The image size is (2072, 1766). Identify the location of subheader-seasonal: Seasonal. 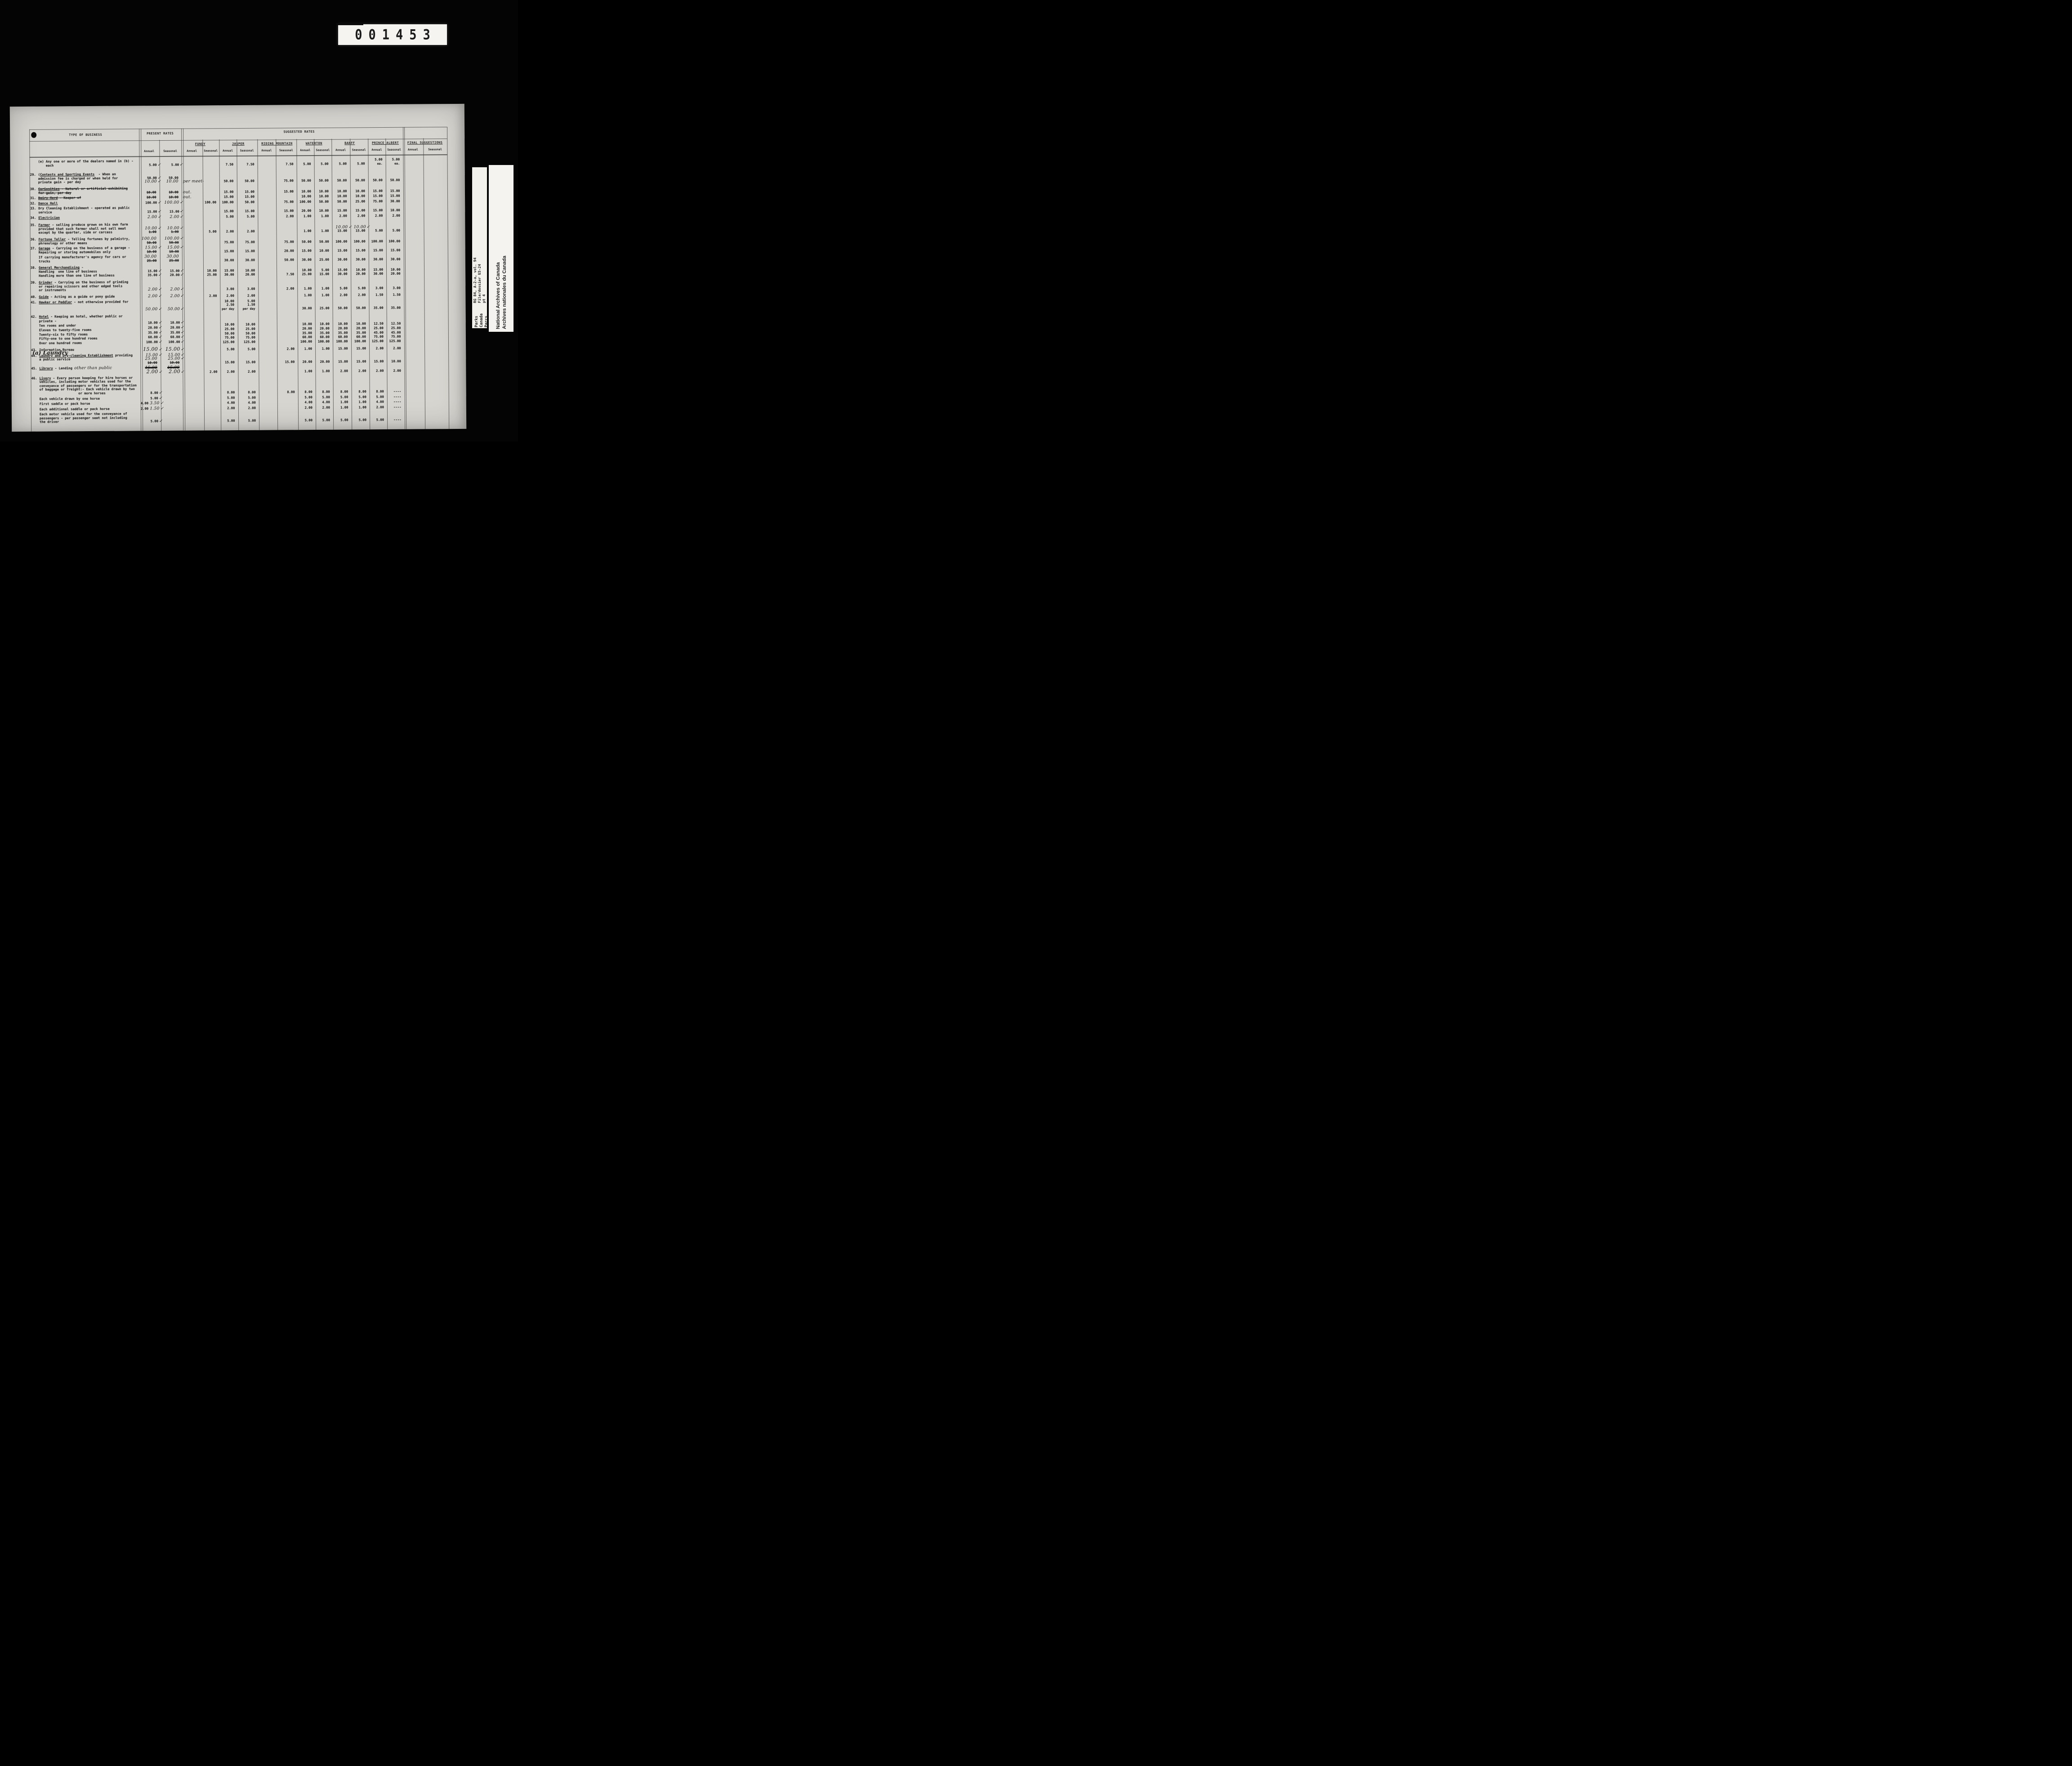
(286, 150).